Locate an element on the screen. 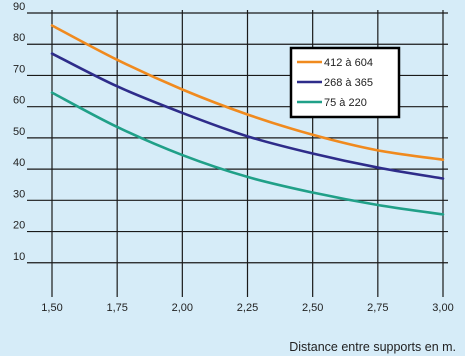  x-tick-label: 2,50 is located at coordinates (312, 308).